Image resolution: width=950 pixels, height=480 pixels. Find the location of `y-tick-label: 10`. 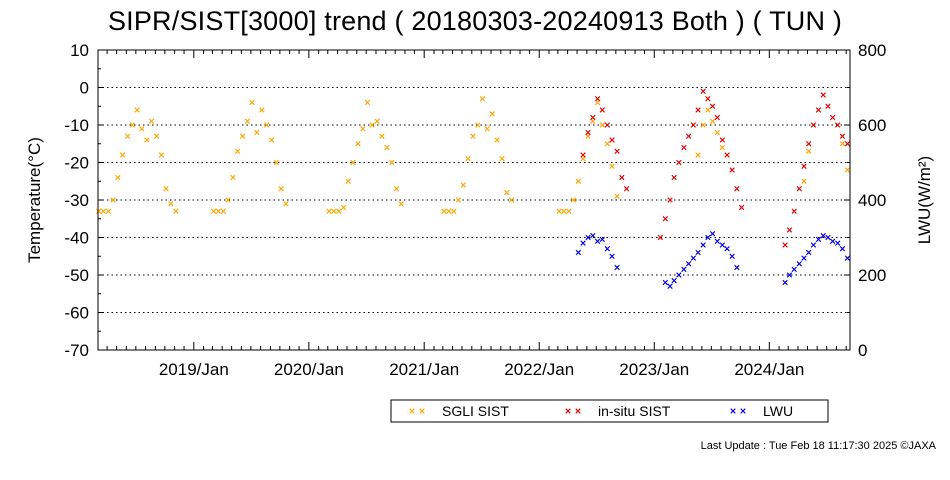

y-tick-label: 10 is located at coordinates (79, 50).